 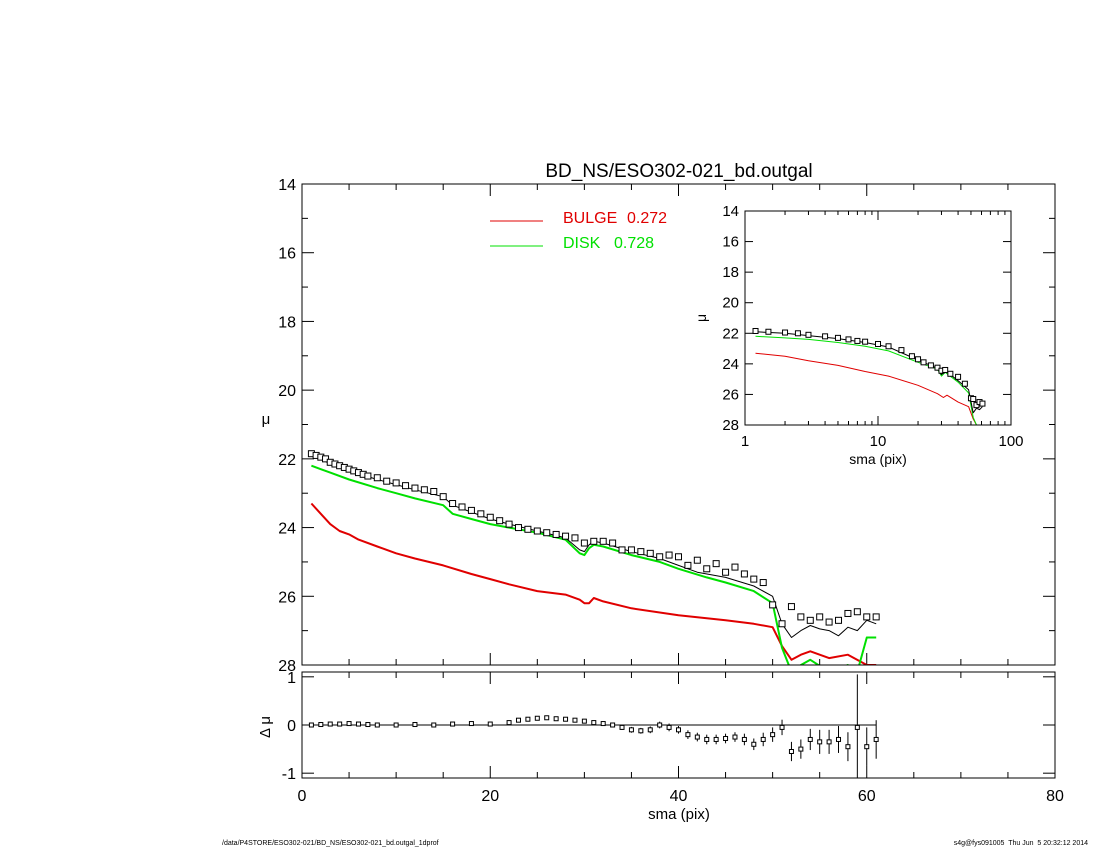 What do you see at coordinates (593, 583) in the screenshot?
I see `main-bulge-line` at bounding box center [593, 583].